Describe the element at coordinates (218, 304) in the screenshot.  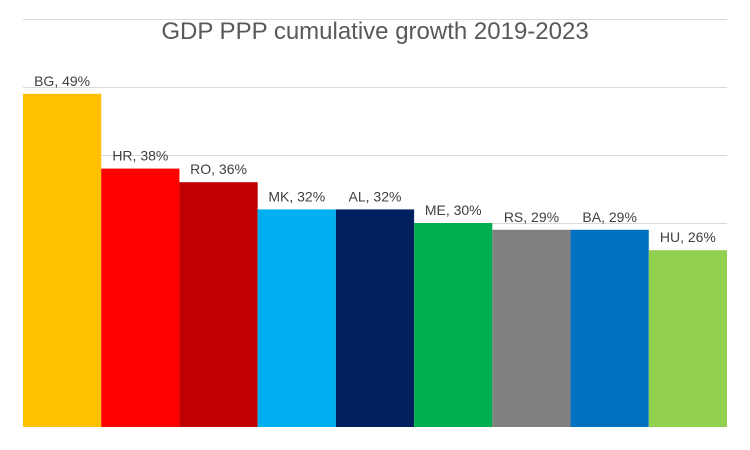
I see `bar-ro` at that location.